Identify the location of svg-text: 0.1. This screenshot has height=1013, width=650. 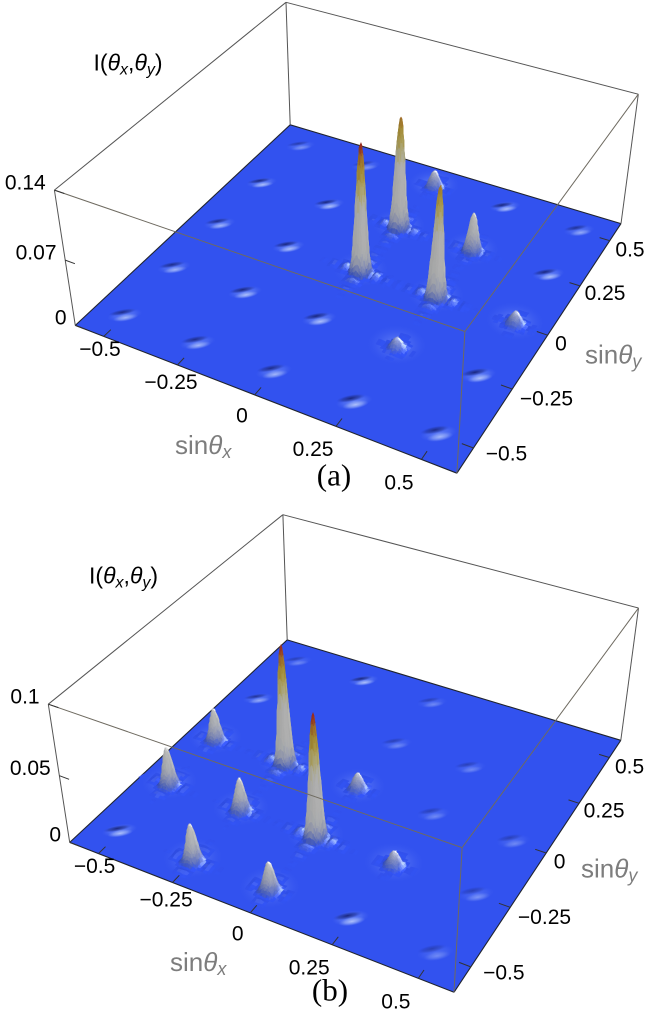
(24, 696).